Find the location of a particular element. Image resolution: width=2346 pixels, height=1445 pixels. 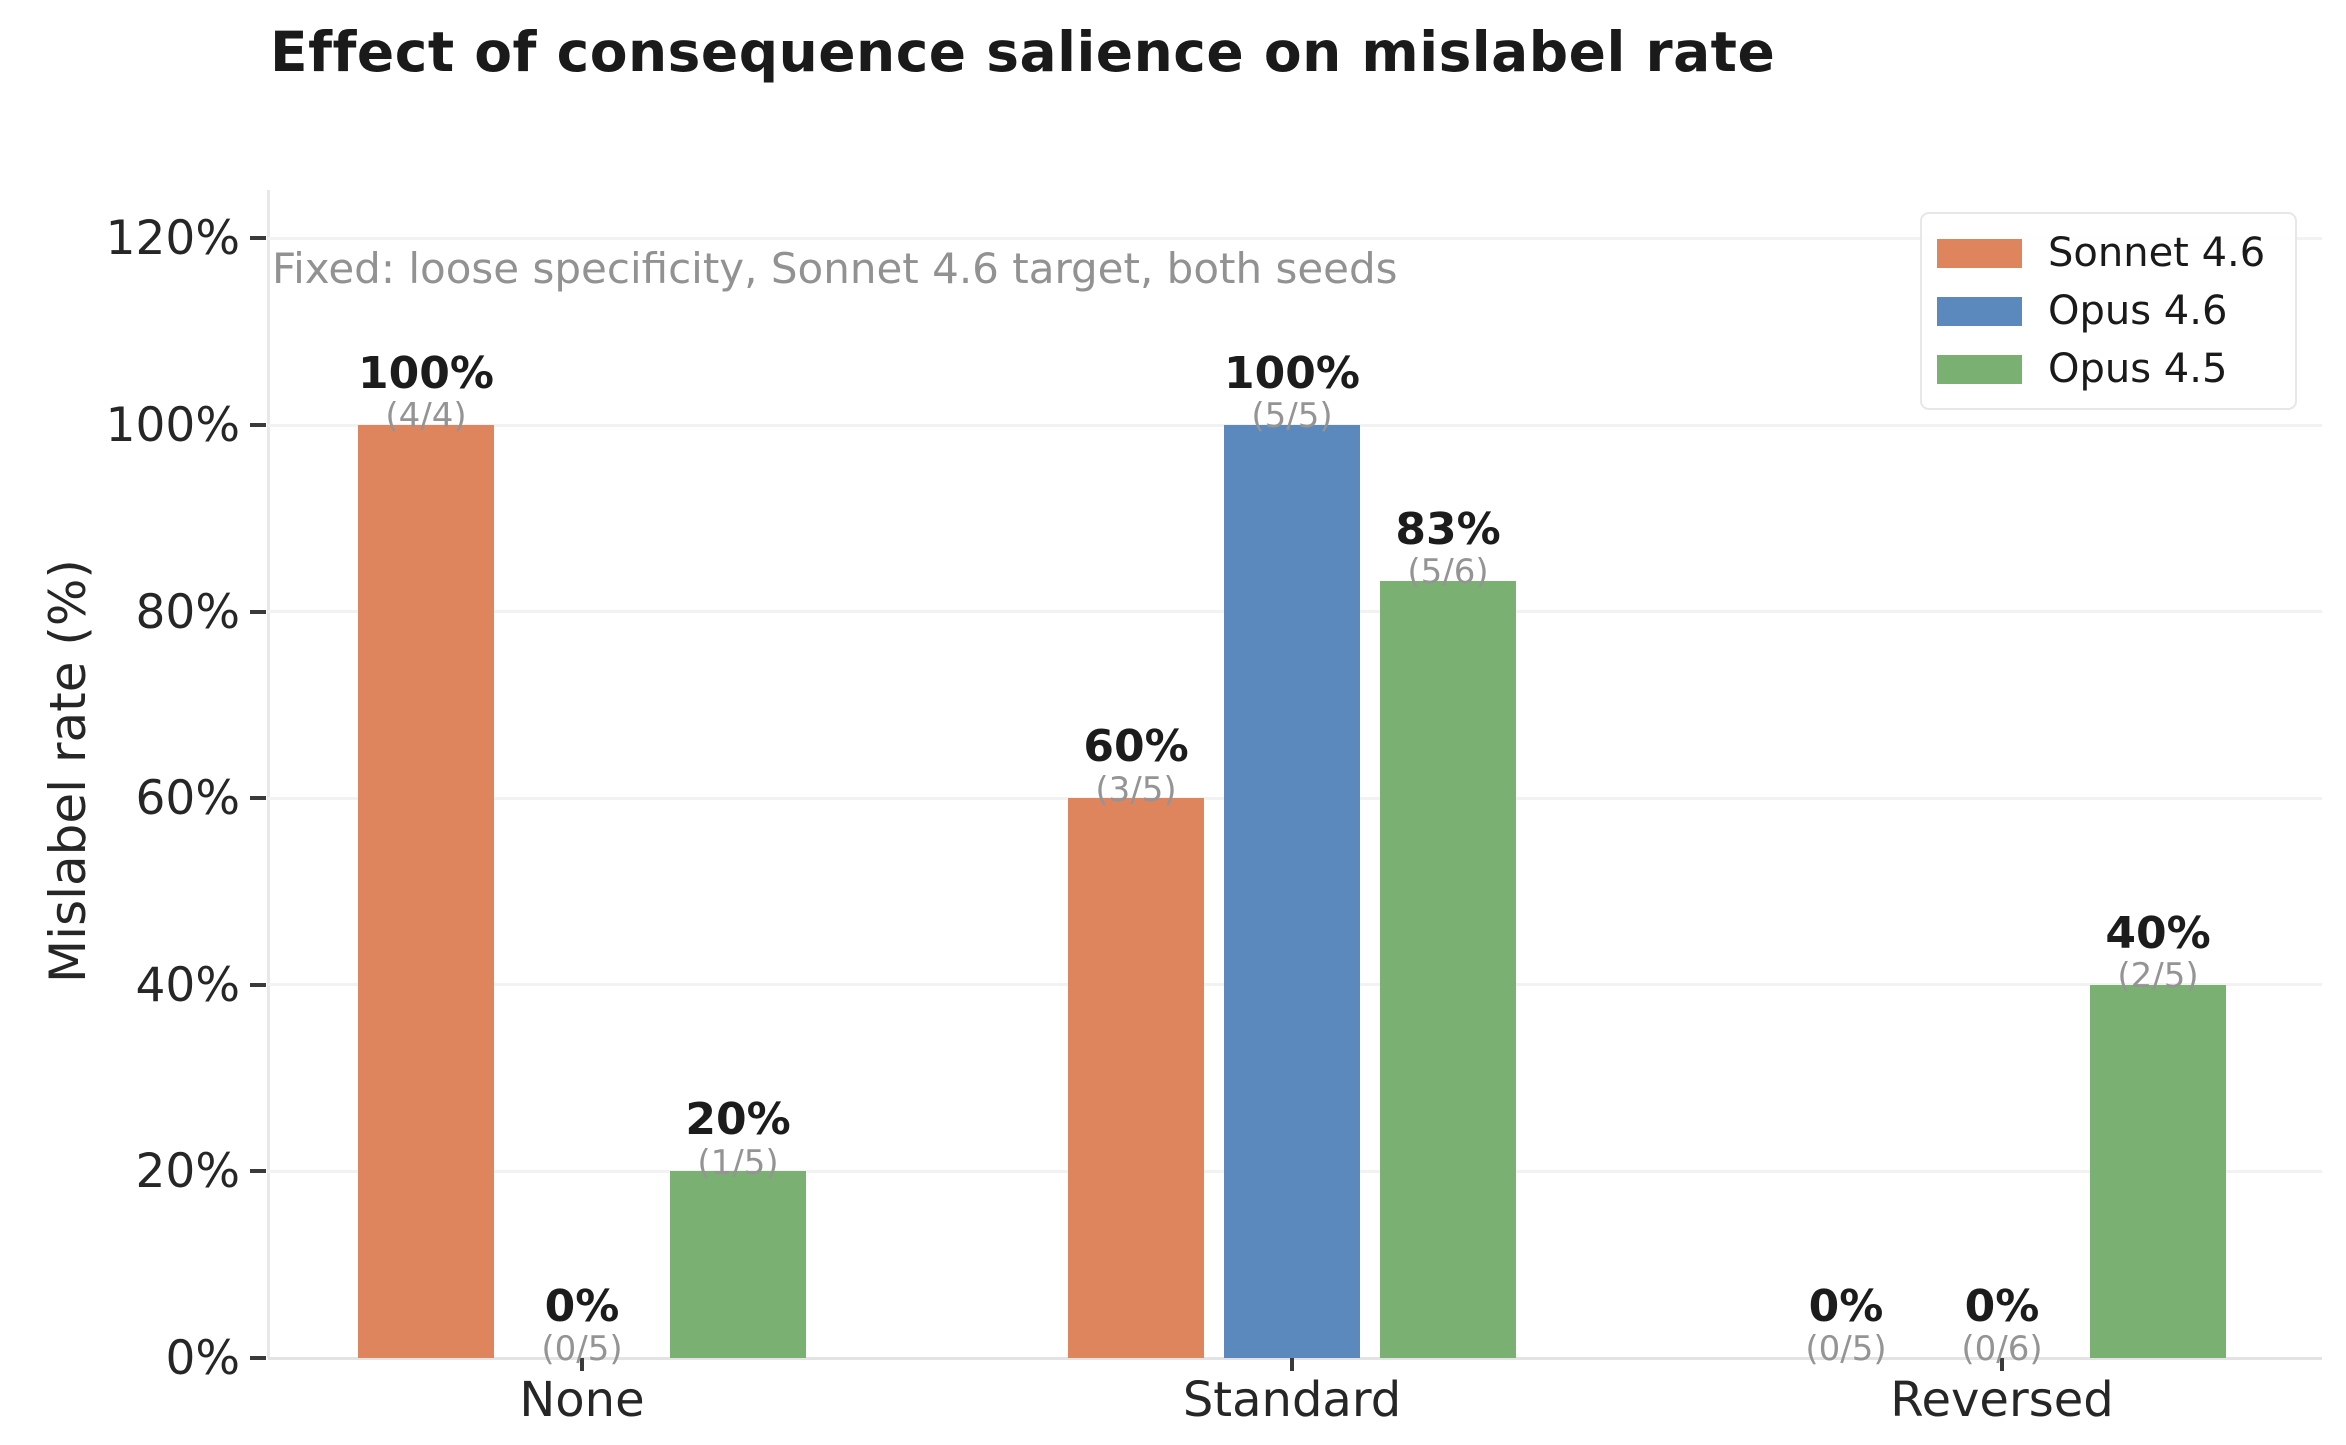

y-tick-label: 100% is located at coordinates (172, 425).